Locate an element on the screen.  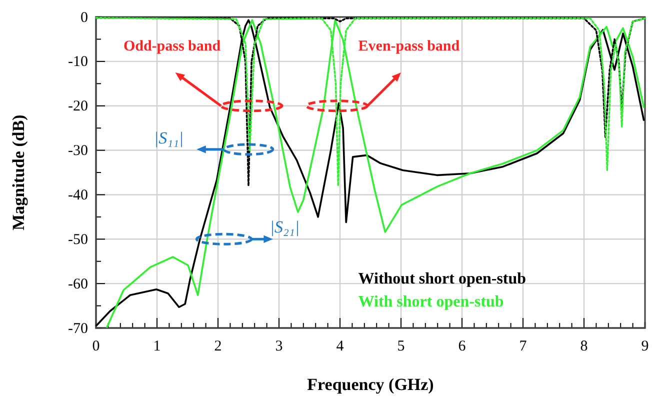
y-axis-title: Magnitude (dB) is located at coordinates (18, 172).